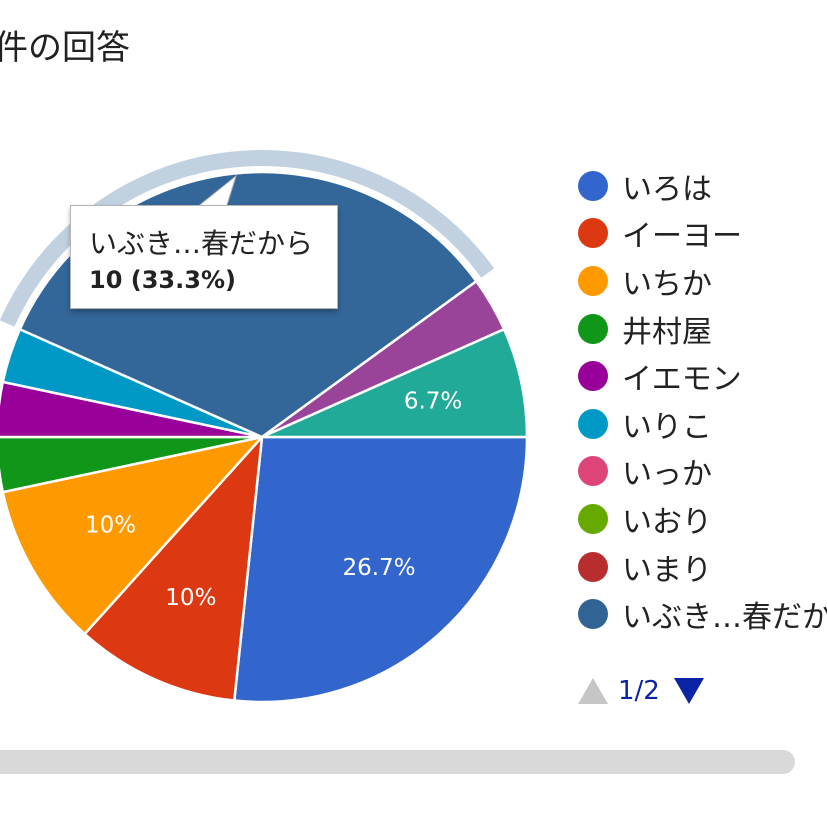  I want to click on responses-header: 件の回答, so click(65, 48).